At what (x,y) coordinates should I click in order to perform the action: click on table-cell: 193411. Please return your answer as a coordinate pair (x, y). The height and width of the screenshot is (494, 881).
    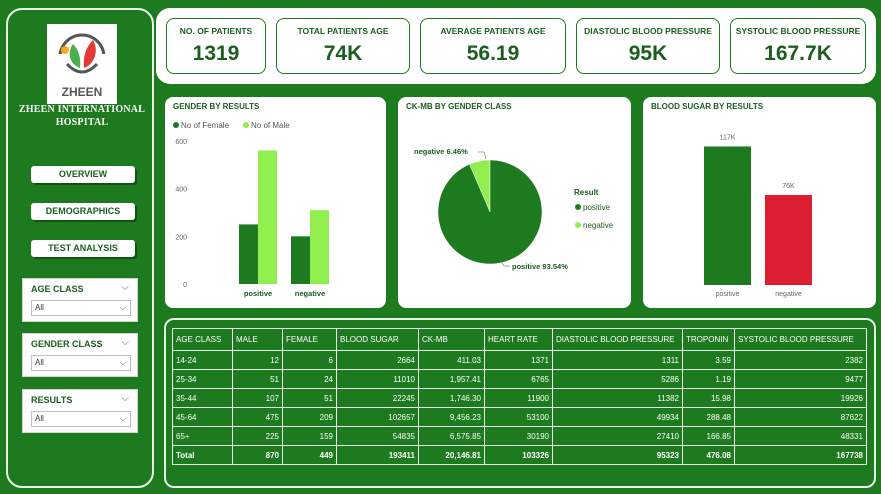
    Looking at the image, I should click on (377, 455).